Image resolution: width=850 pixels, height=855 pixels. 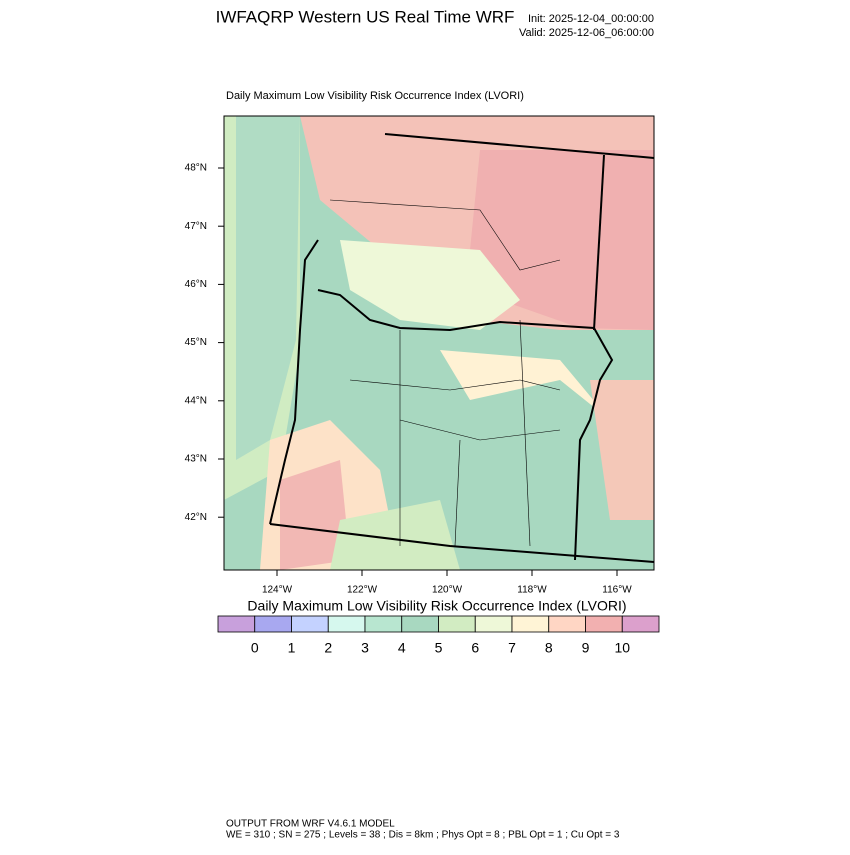 I want to click on colorbar-label: 0, so click(x=255, y=648).